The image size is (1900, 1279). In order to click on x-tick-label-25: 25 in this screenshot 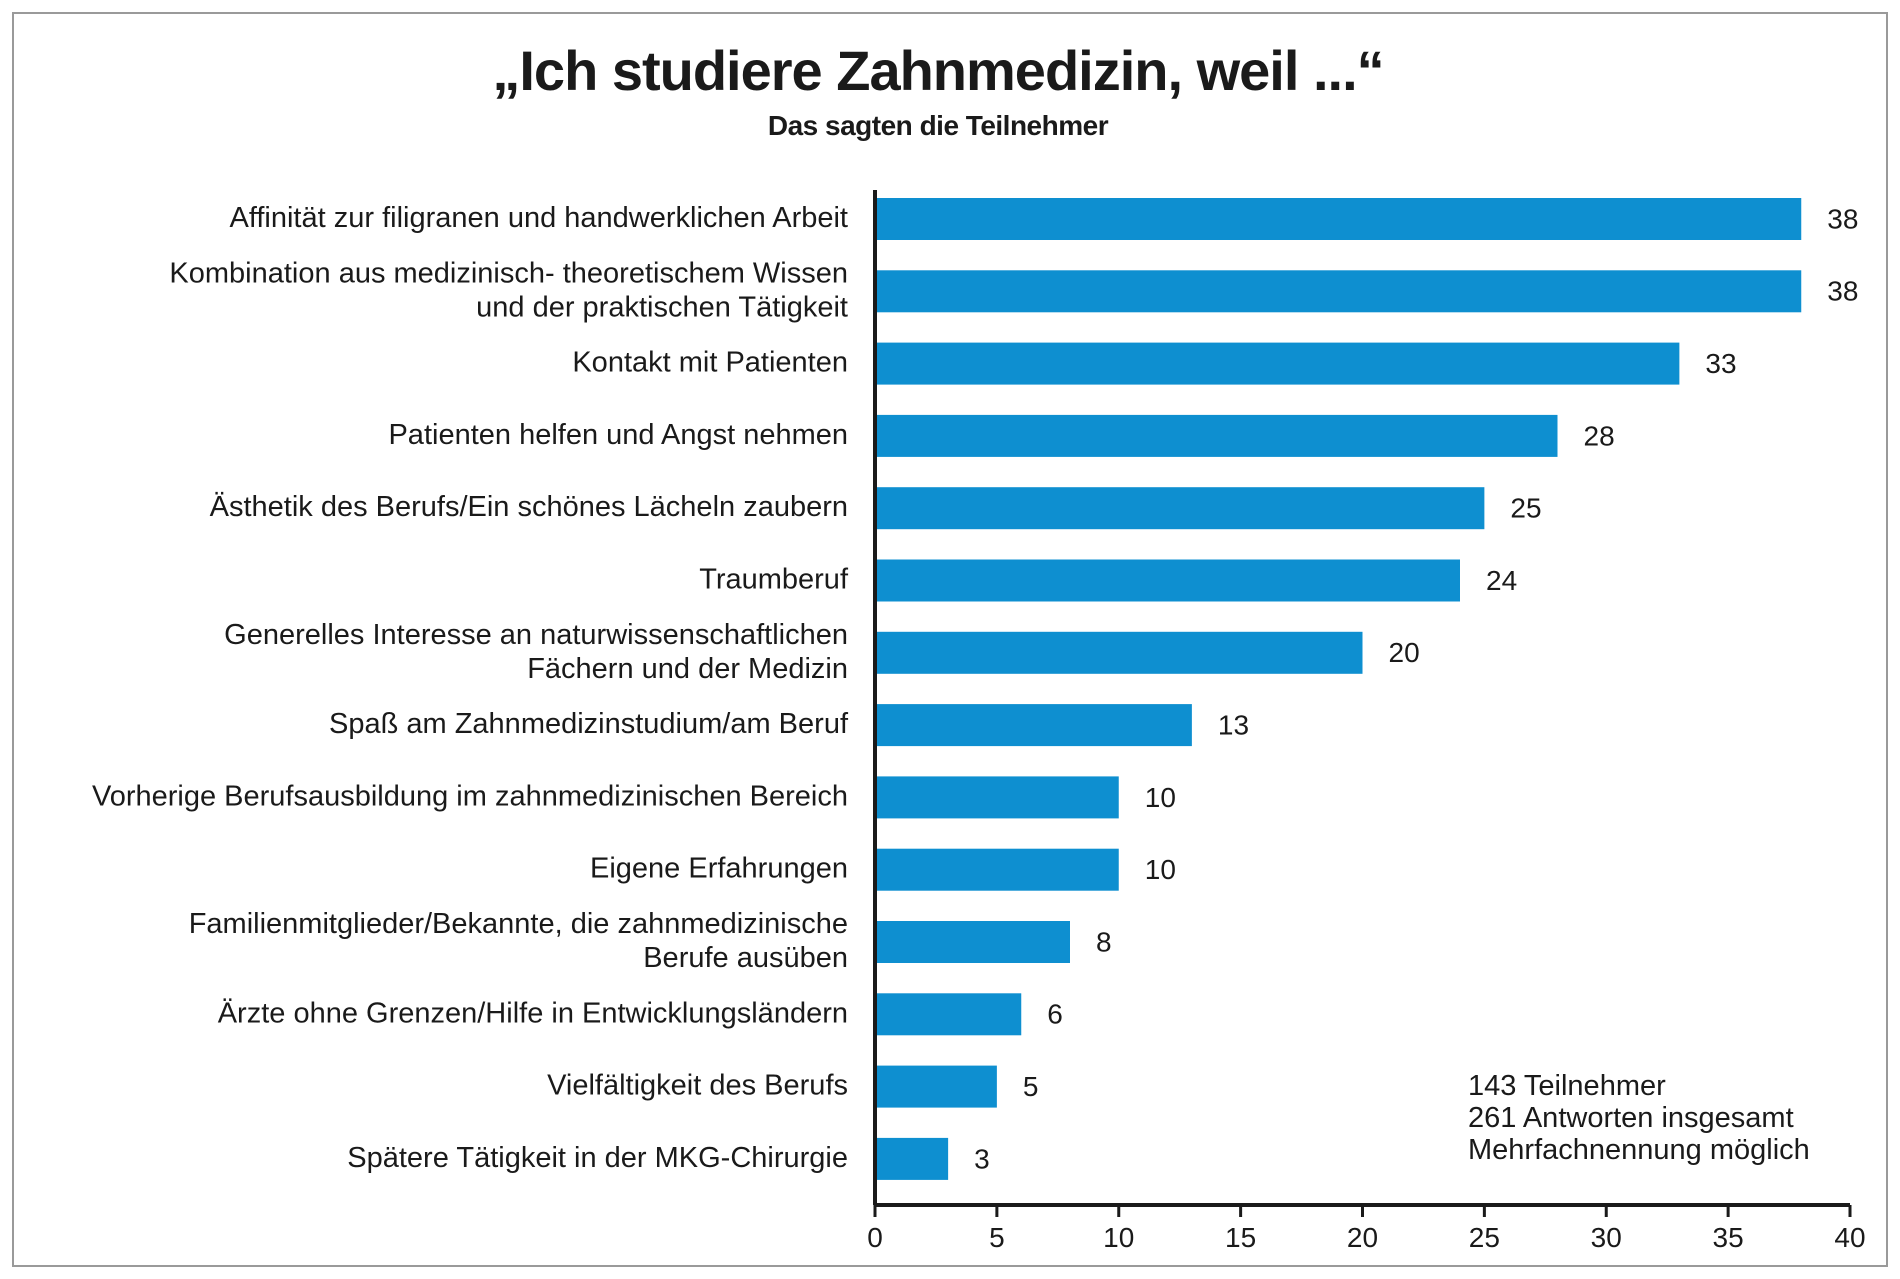, I will do `click(1484, 1237)`.